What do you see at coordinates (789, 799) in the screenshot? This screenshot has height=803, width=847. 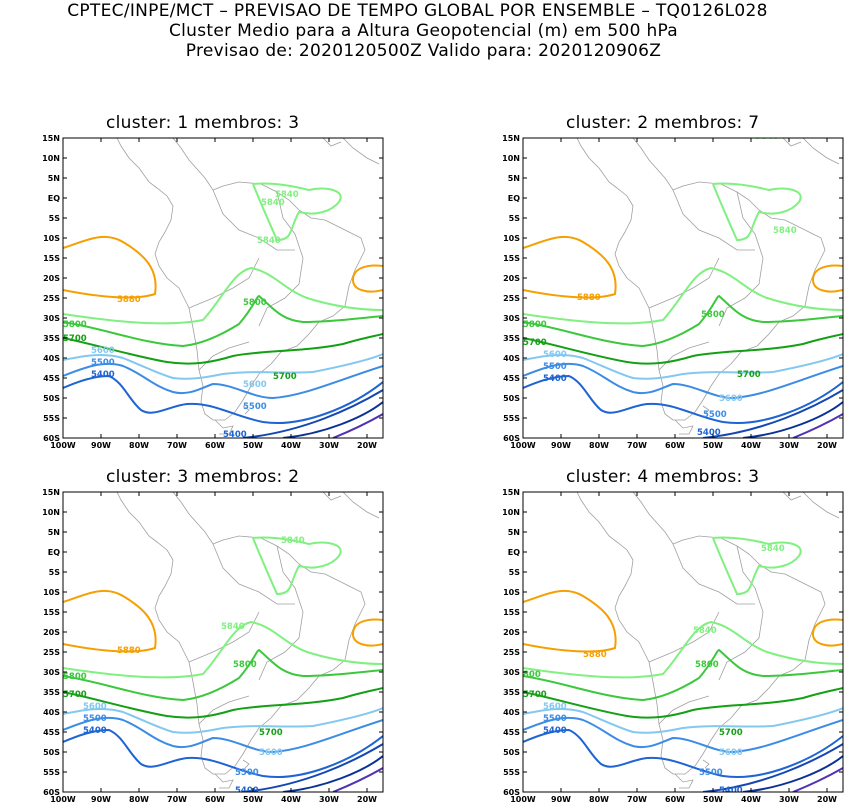 I see `lon-tick-label: 30W` at bounding box center [789, 799].